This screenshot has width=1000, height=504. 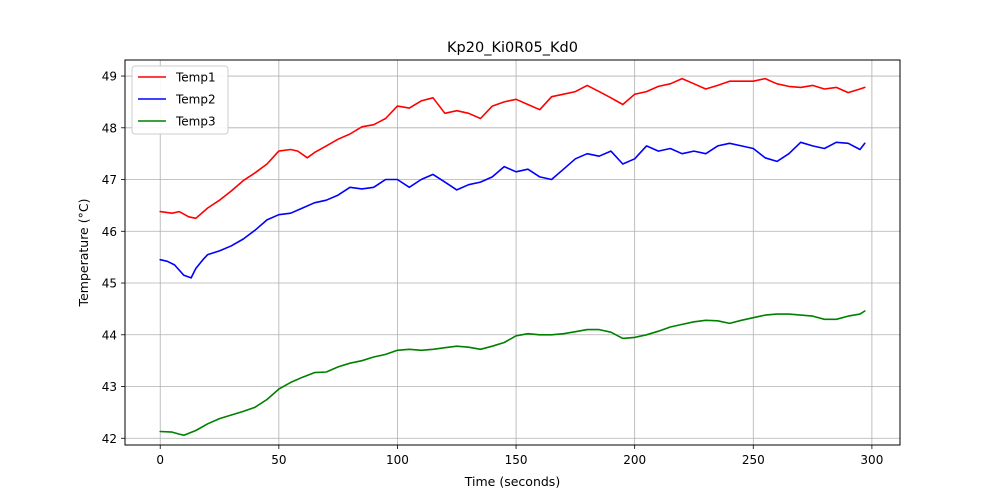 What do you see at coordinates (195, 100) in the screenshot?
I see `legend-label-temp2: Temp2` at bounding box center [195, 100].